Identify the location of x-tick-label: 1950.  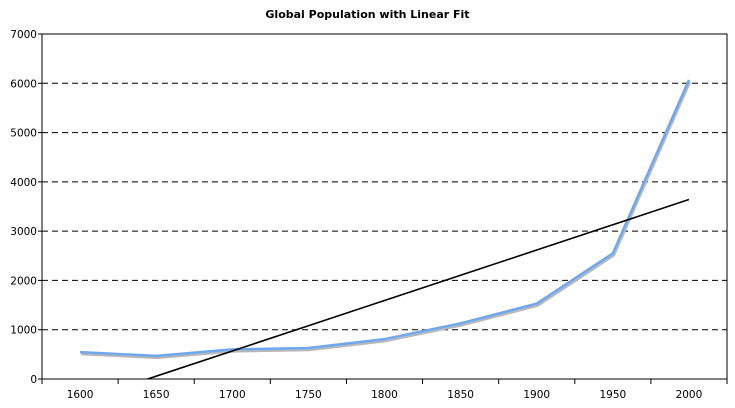
(612, 395).